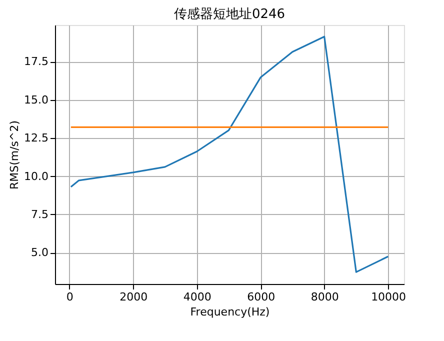 This screenshot has width=444, height=341. I want to click on x-tick-label: 8000, so click(324, 297).